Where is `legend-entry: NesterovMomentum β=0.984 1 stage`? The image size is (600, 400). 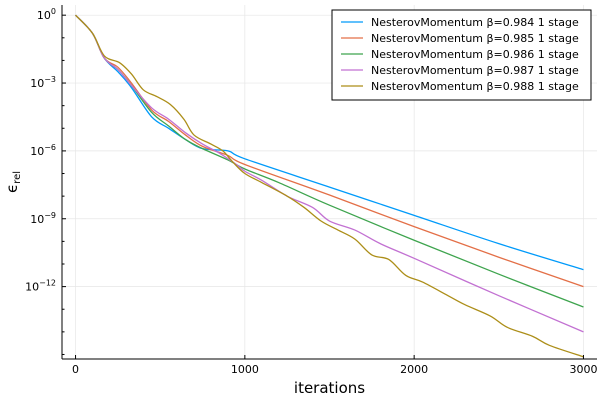
legend-entry: NesterovMomentum β=0.984 1 stage is located at coordinates (460, 22).